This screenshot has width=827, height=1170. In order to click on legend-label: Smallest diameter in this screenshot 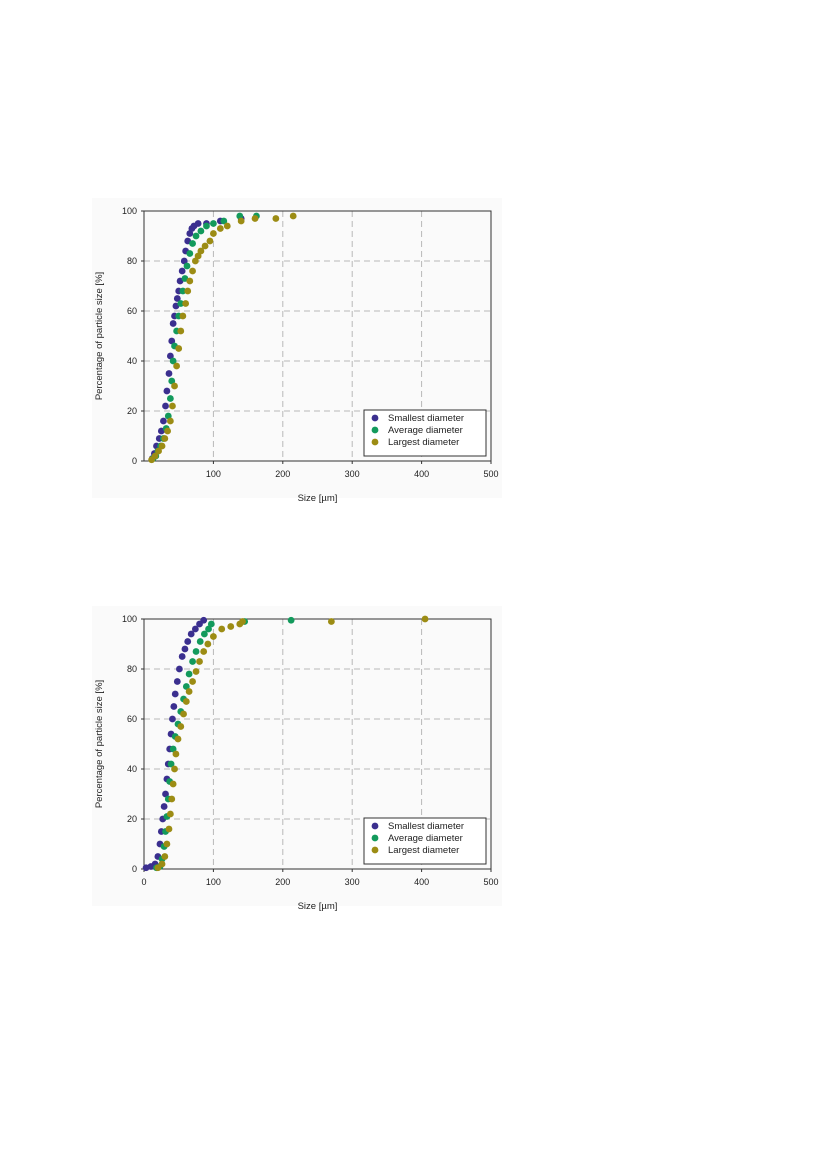, I will do `click(426, 826)`.